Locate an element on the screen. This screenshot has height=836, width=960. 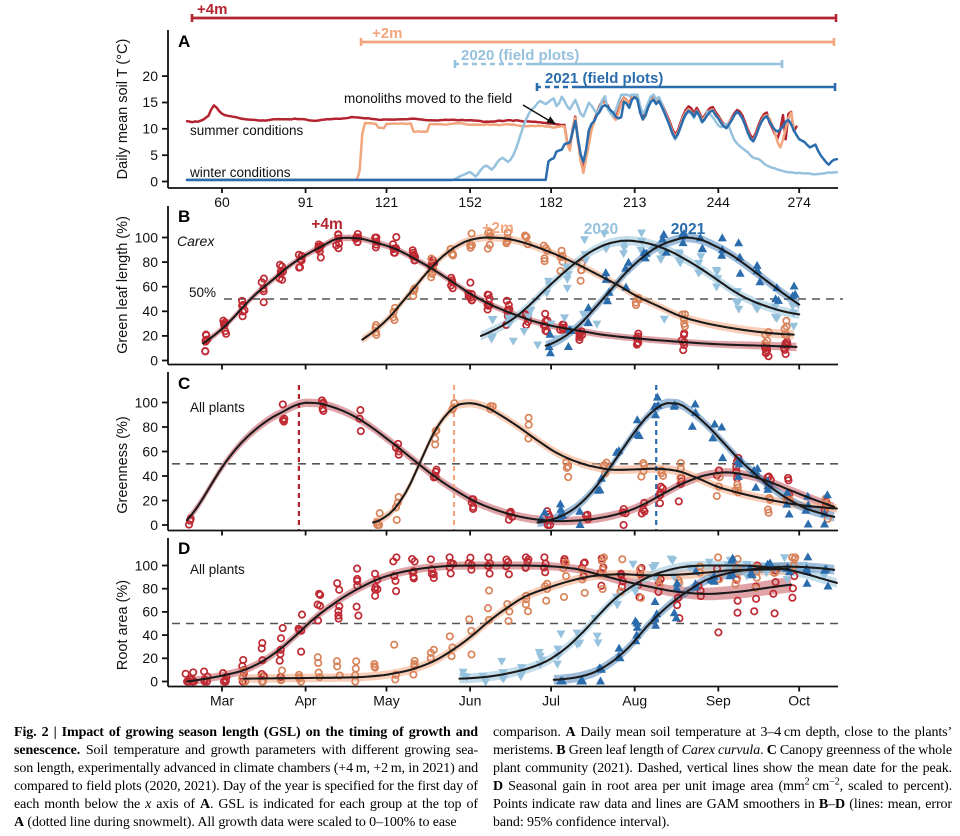
svg-text: 91 is located at coordinates (306, 202).